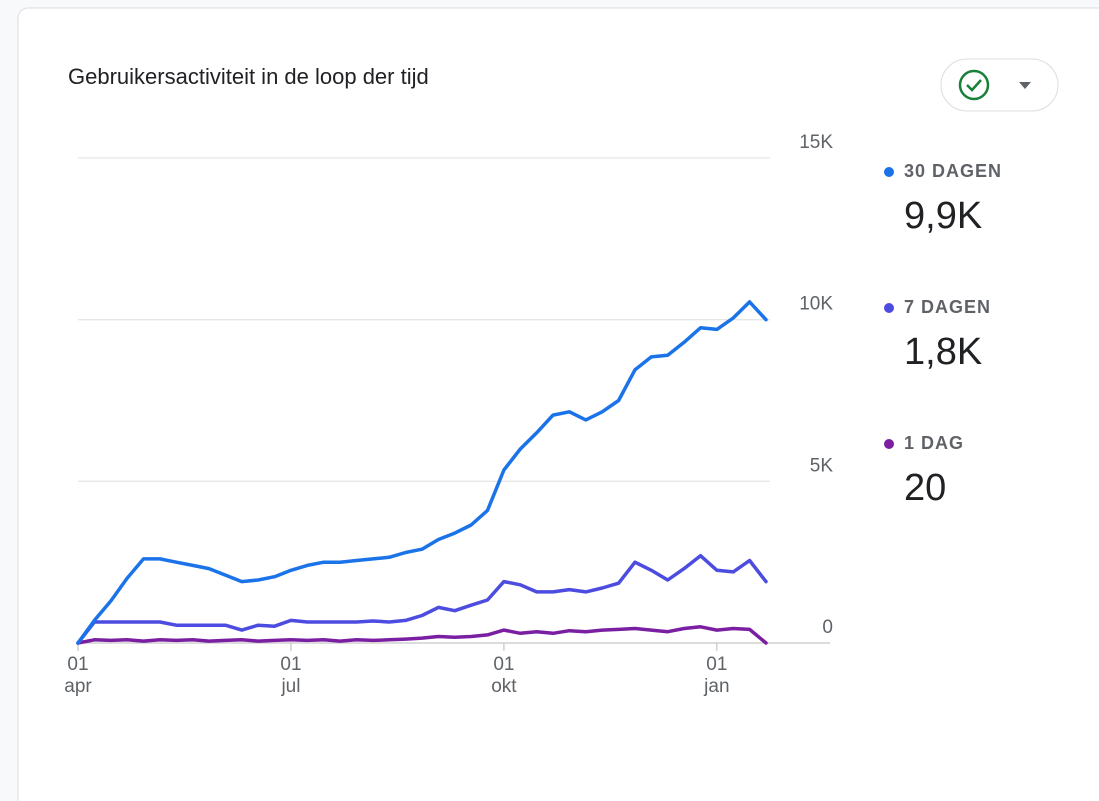 Image resolution: width=1099 pixels, height=801 pixels. I want to click on check-mark, so click(974, 85).